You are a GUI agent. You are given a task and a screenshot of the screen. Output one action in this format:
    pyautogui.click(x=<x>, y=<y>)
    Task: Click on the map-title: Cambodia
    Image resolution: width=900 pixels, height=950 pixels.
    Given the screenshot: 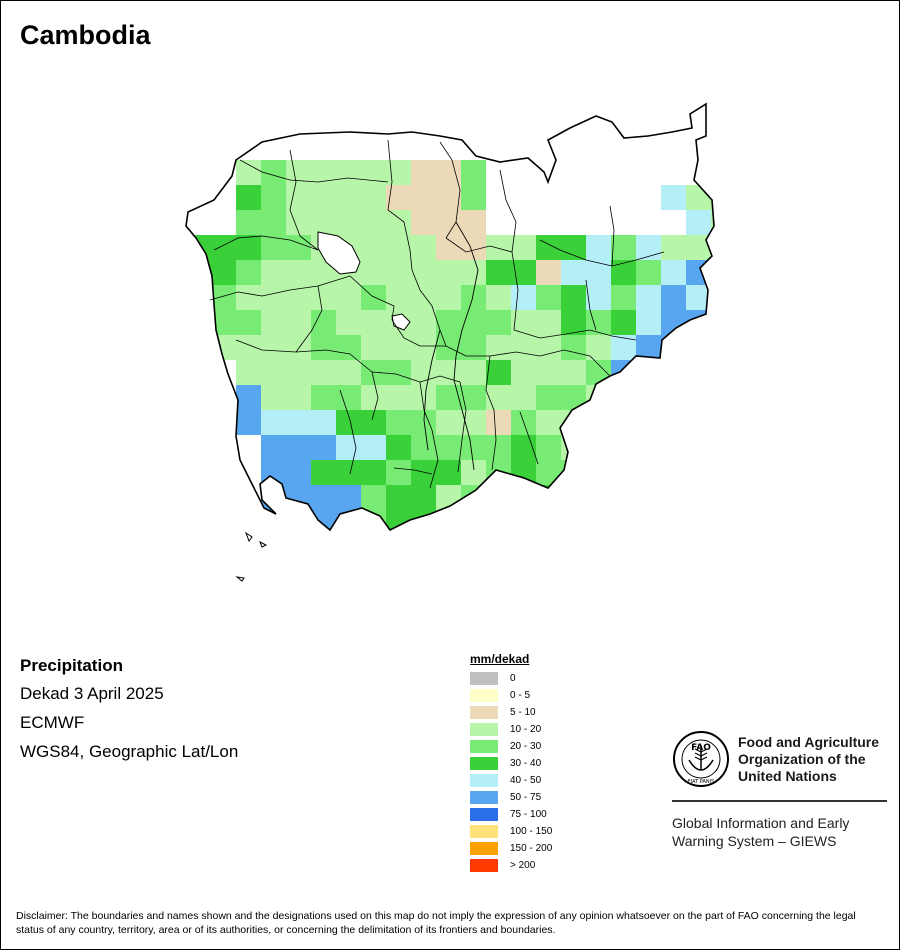 What is the action you would take?
    pyautogui.click(x=85, y=35)
    